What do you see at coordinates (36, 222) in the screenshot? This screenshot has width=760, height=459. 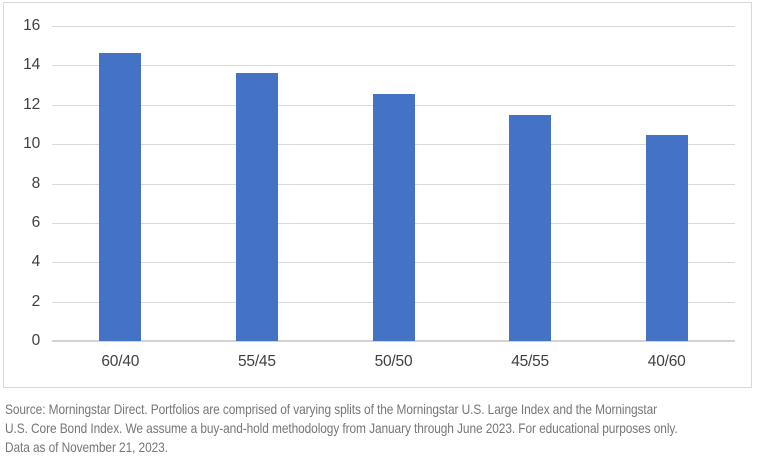 I see `y-axis-tick-label: 6` at bounding box center [36, 222].